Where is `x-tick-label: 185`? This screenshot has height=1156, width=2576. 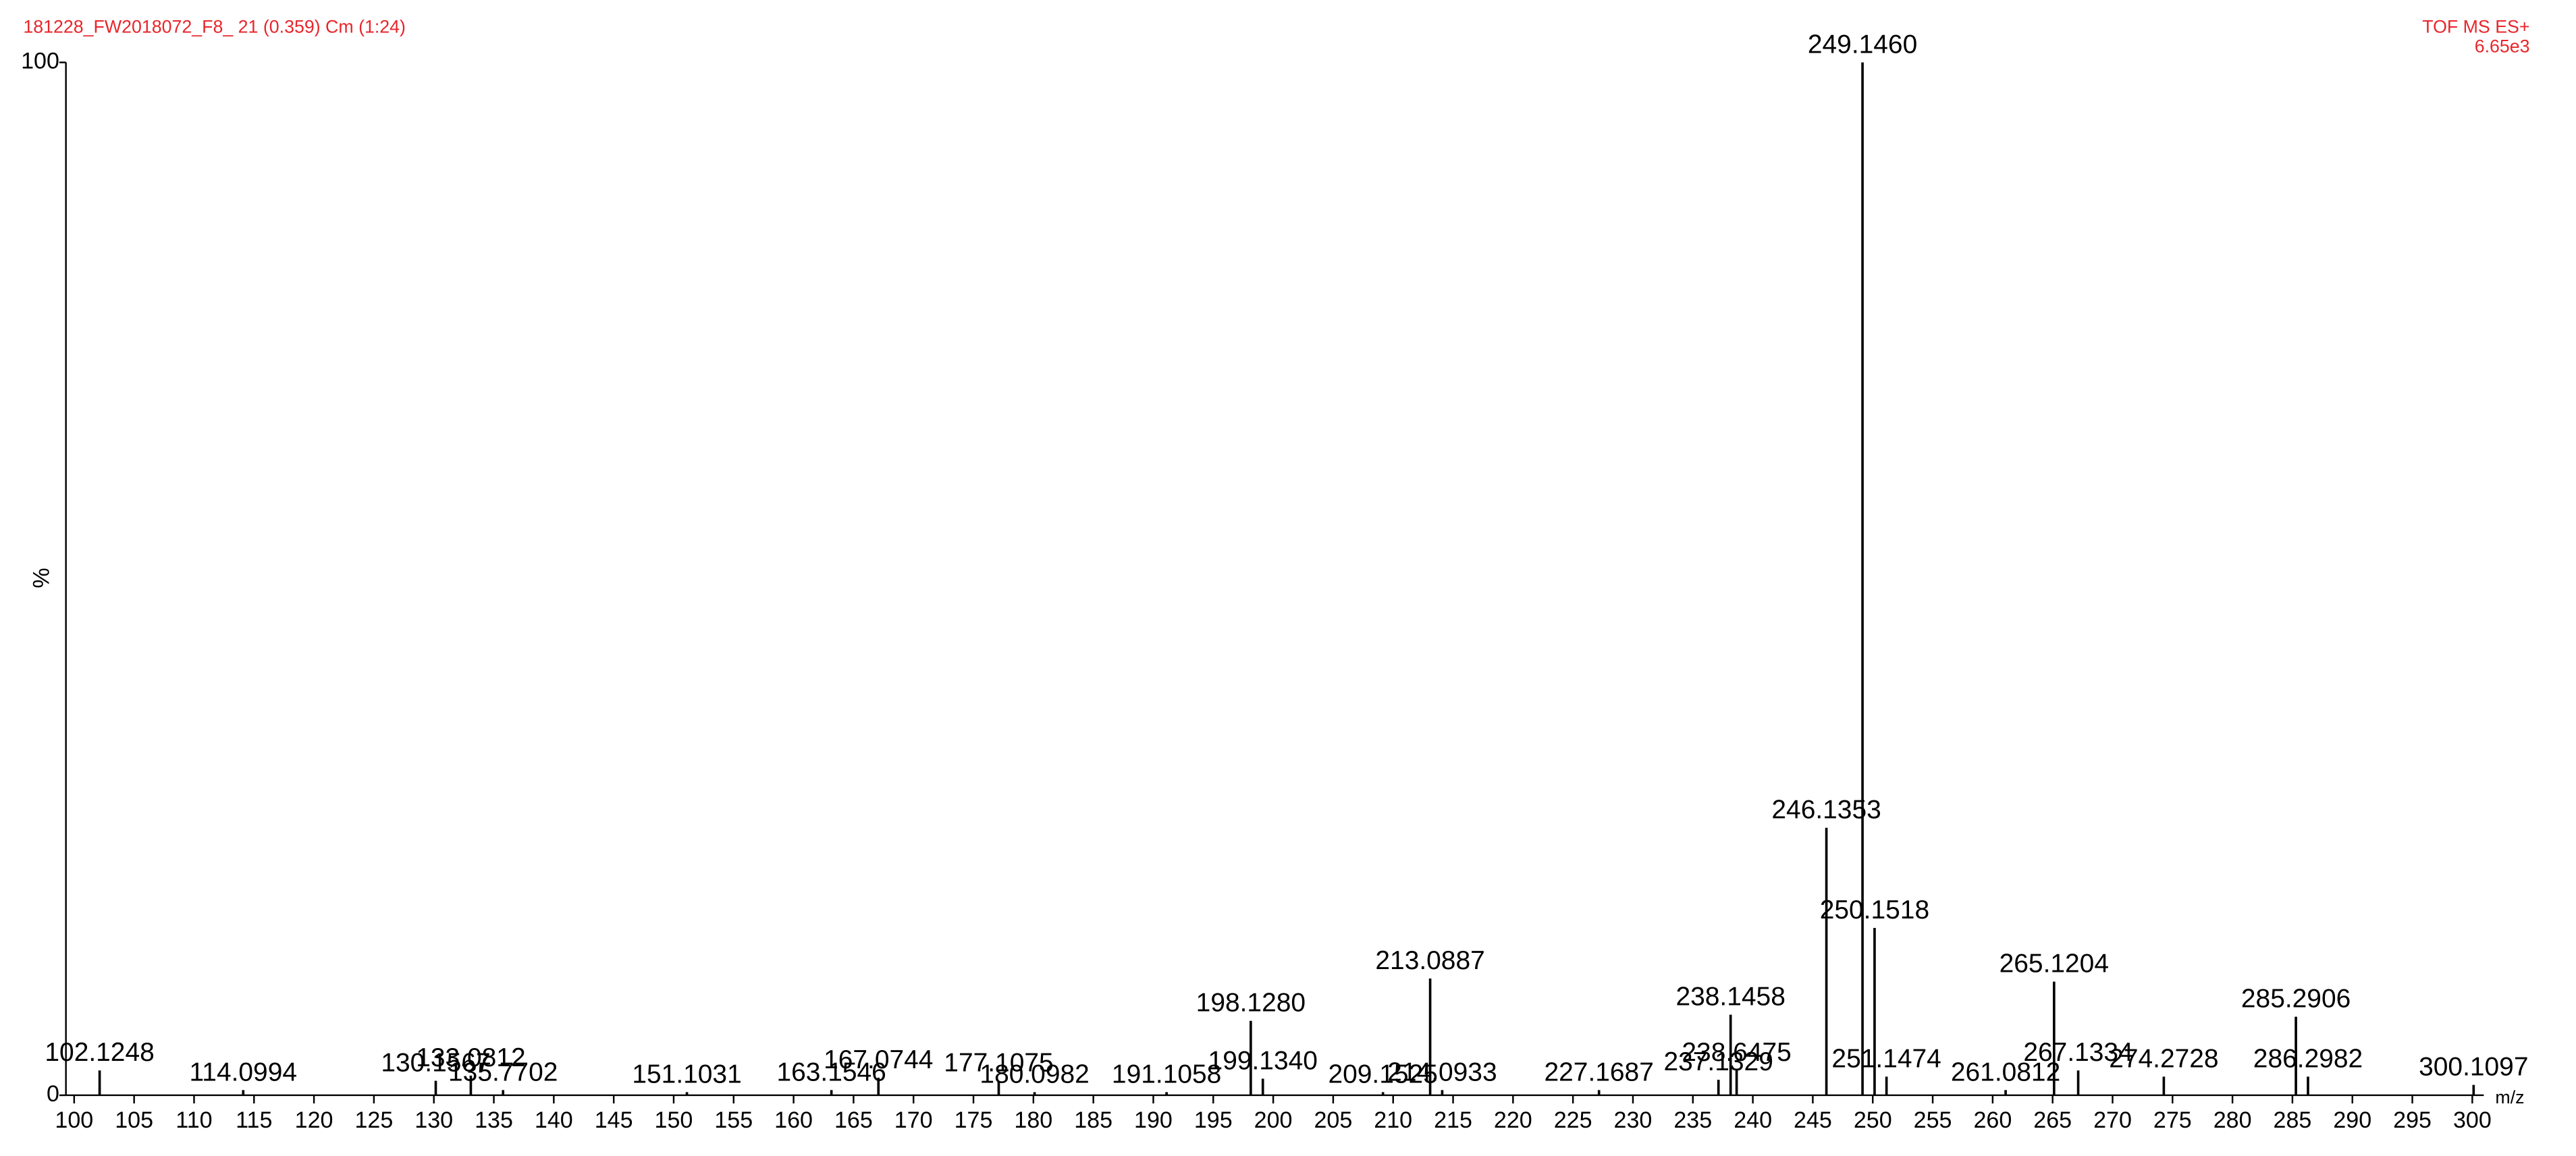
x-tick-label: 185 is located at coordinates (1093, 1120).